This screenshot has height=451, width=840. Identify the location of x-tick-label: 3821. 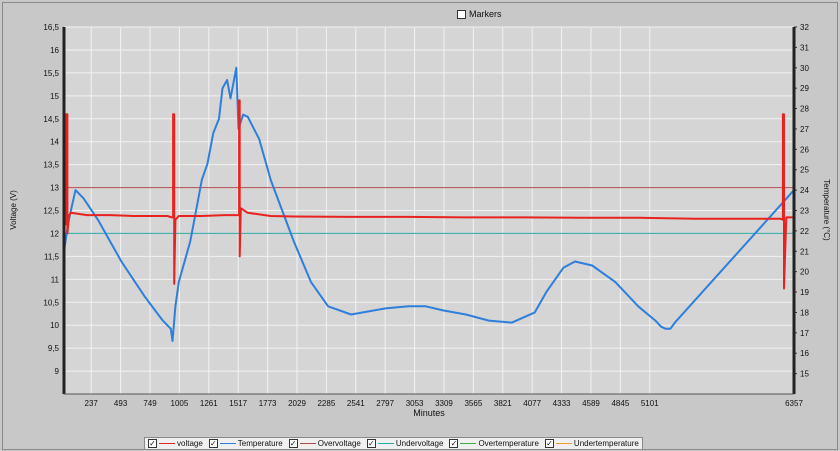
(503, 403).